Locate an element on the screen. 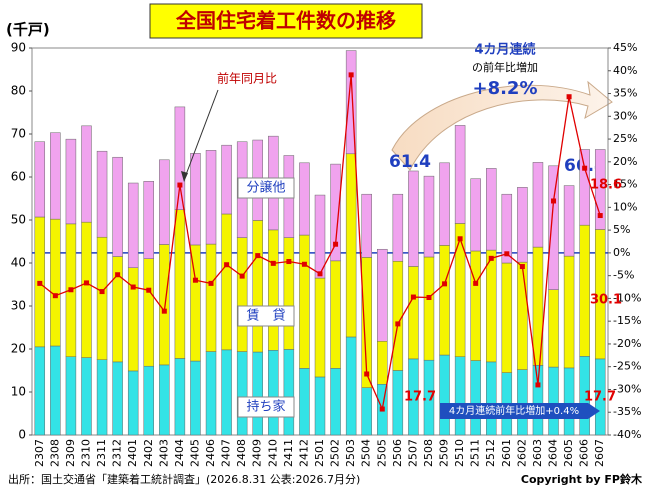  y2-tick-label: -30% is located at coordinates (627, 388).